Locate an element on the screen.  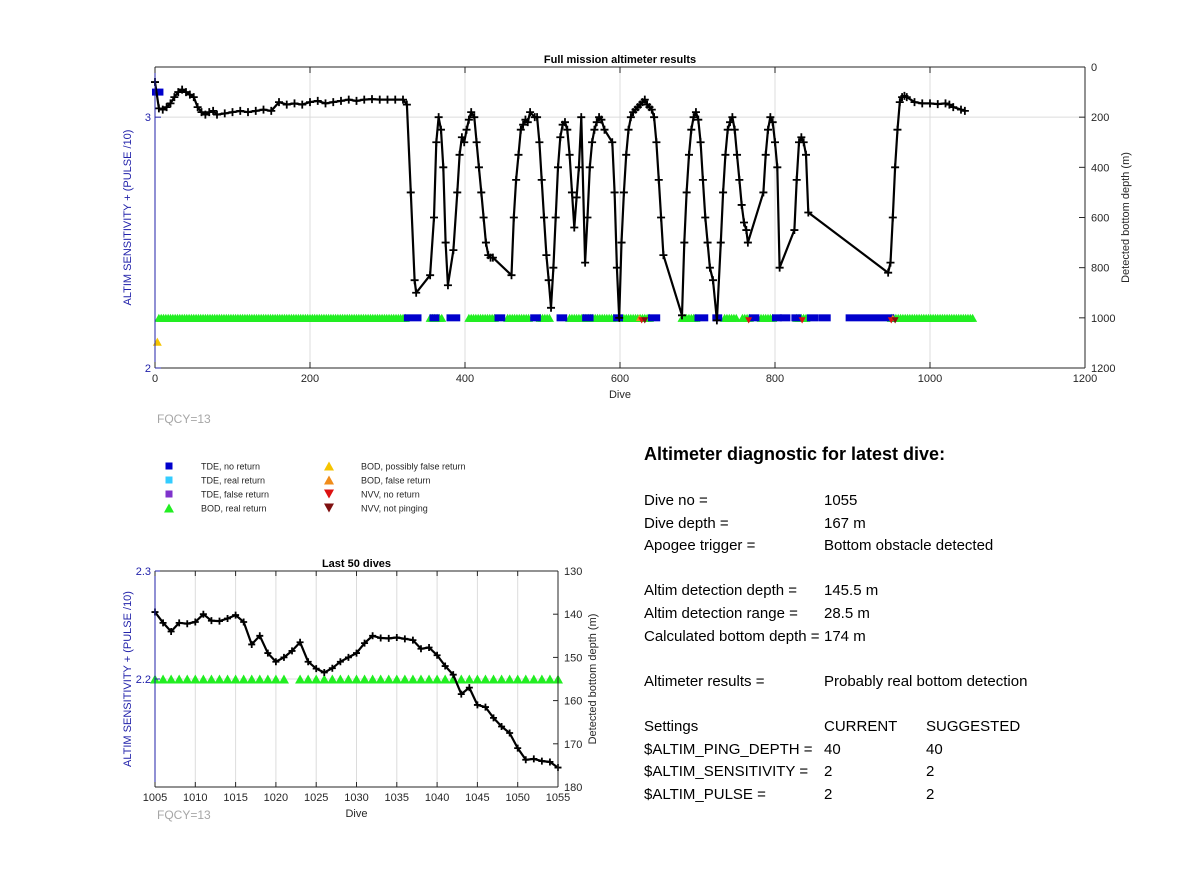
dive-depth-value: 167 m is located at coordinates (845, 523).